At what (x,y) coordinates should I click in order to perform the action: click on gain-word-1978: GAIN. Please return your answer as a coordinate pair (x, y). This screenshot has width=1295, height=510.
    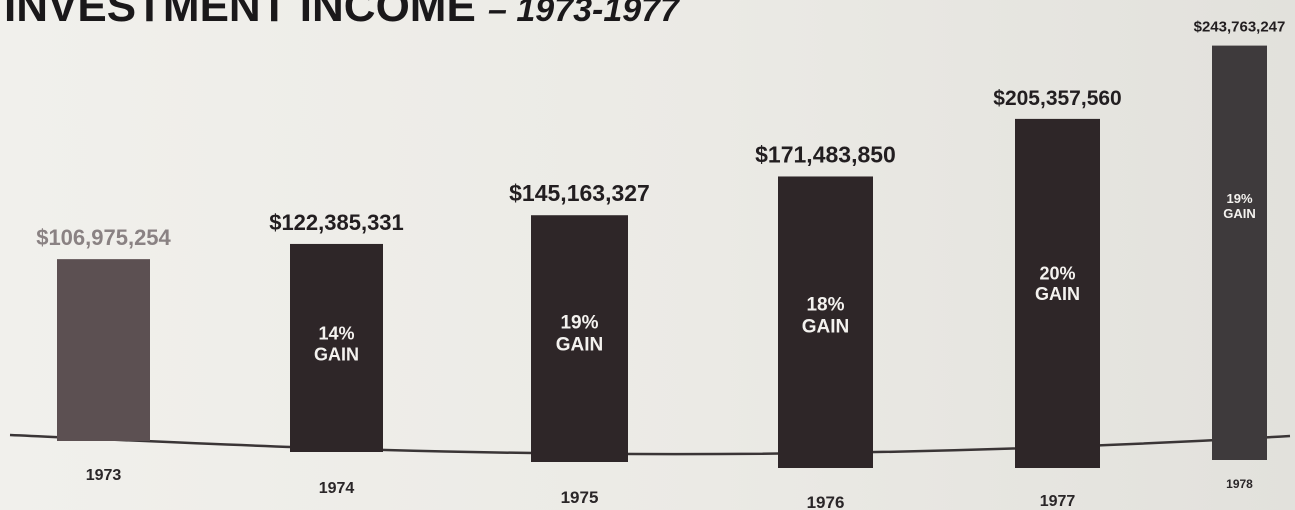
    Looking at the image, I should click on (1239, 213).